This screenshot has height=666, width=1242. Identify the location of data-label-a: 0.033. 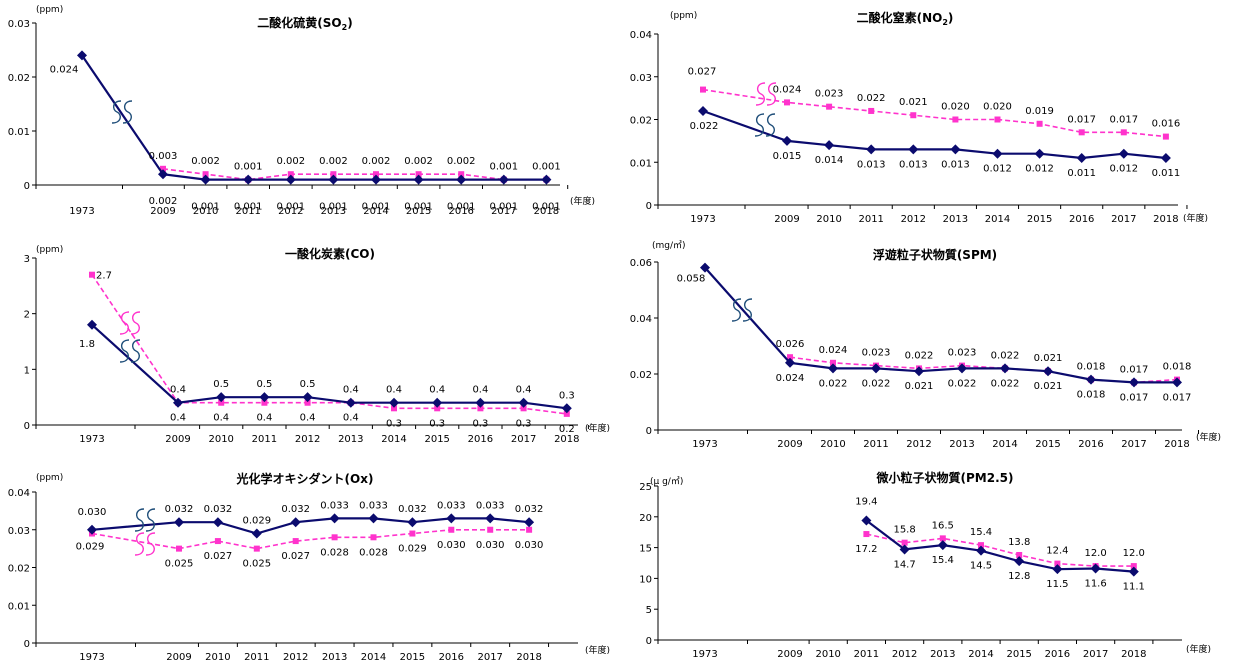
(373, 505).